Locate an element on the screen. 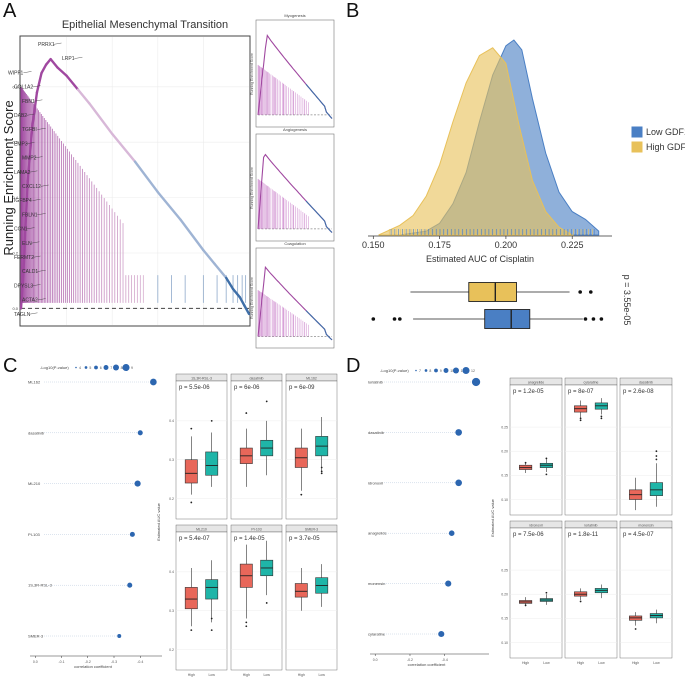  facet-x-tick-high: High is located at coordinates (191, 675).